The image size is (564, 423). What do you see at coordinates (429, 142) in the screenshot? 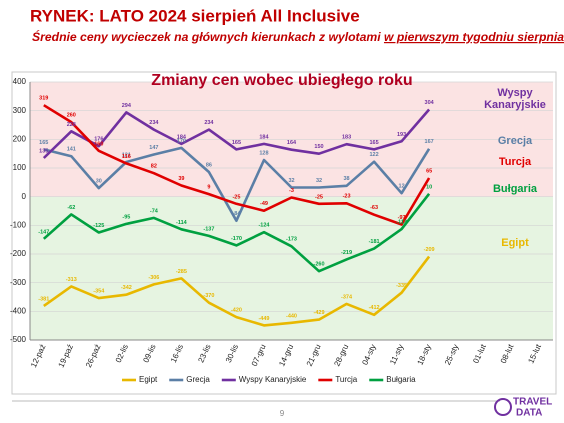
I see `data-label: 167` at bounding box center [429, 142].